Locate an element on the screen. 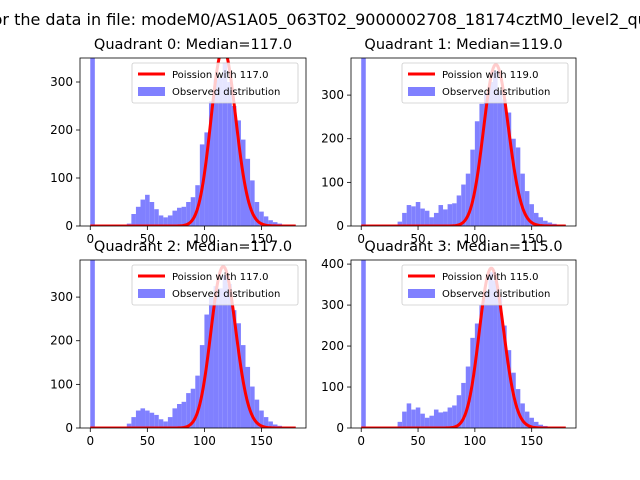 Image resolution: width=640 pixels, height=480 pixels. subplot-title: Quadrant 0: Median=117.0 is located at coordinates (193, 45).